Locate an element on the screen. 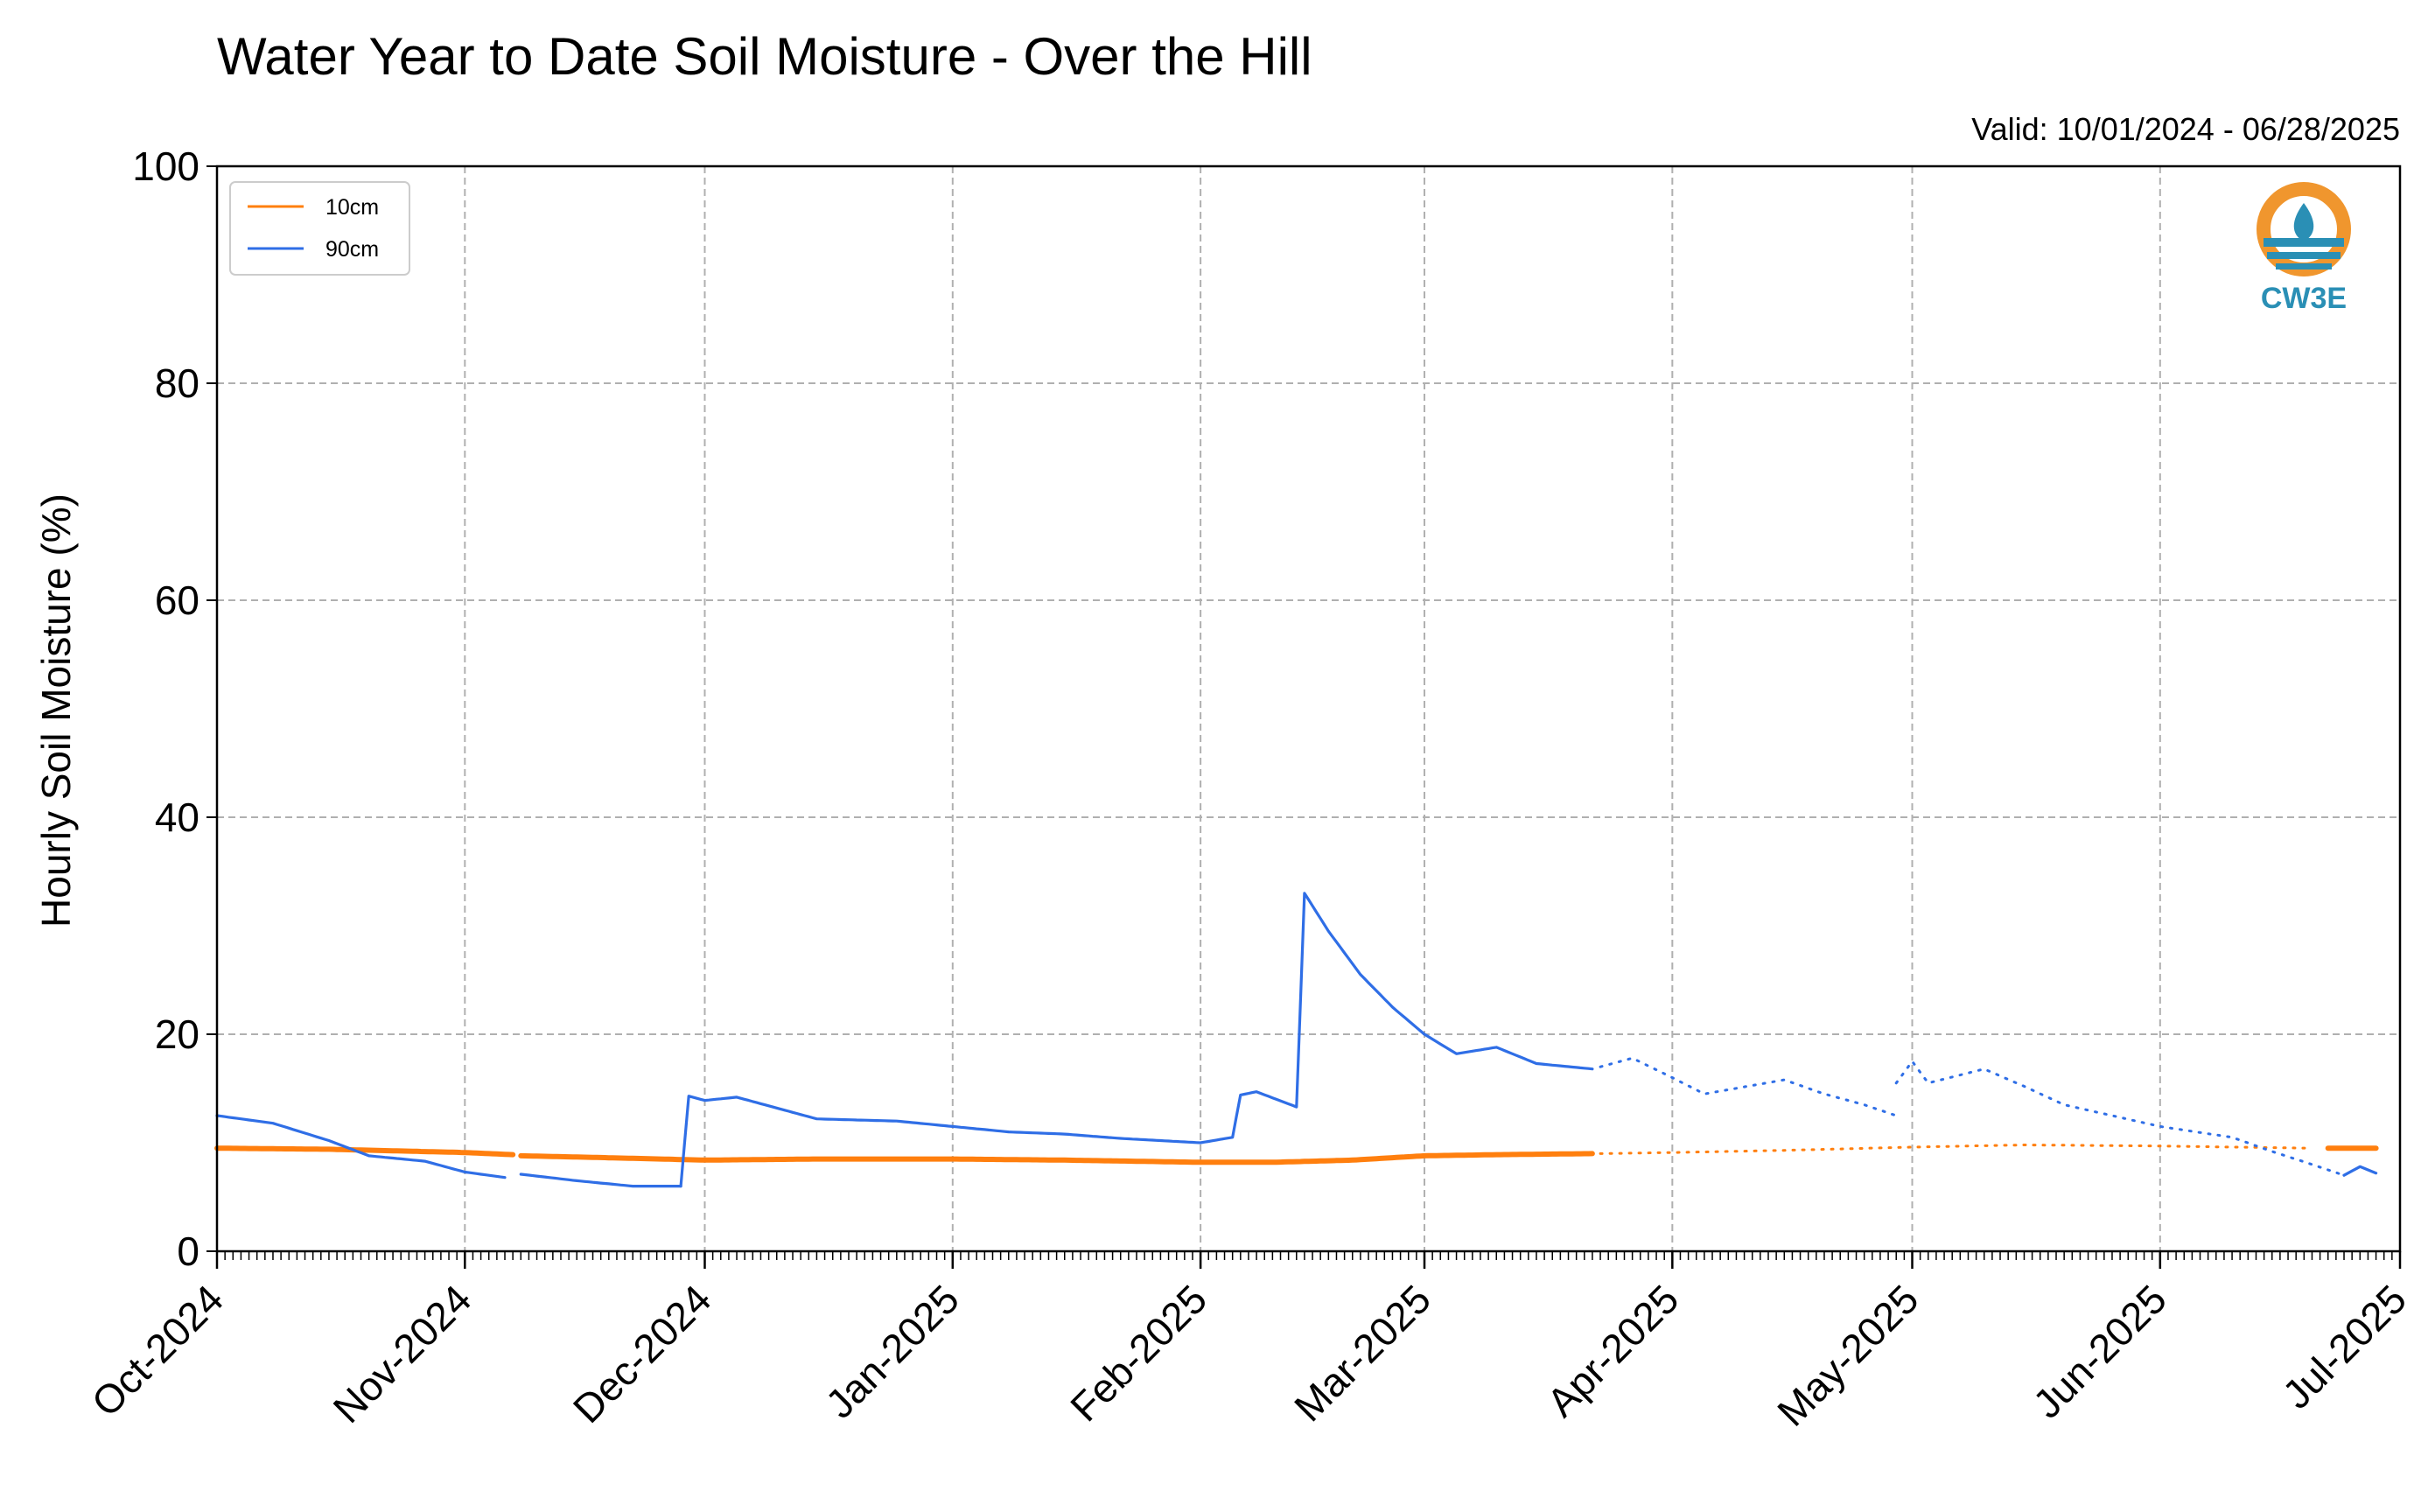 Image resolution: width=2421 pixels, height=1512 pixels. series-10cm is located at coordinates (1296, 1155).